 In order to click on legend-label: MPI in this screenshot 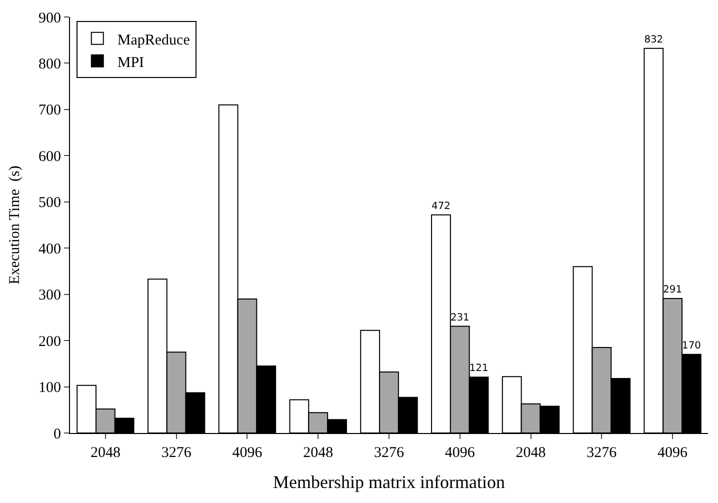, I will do `click(130, 62)`.